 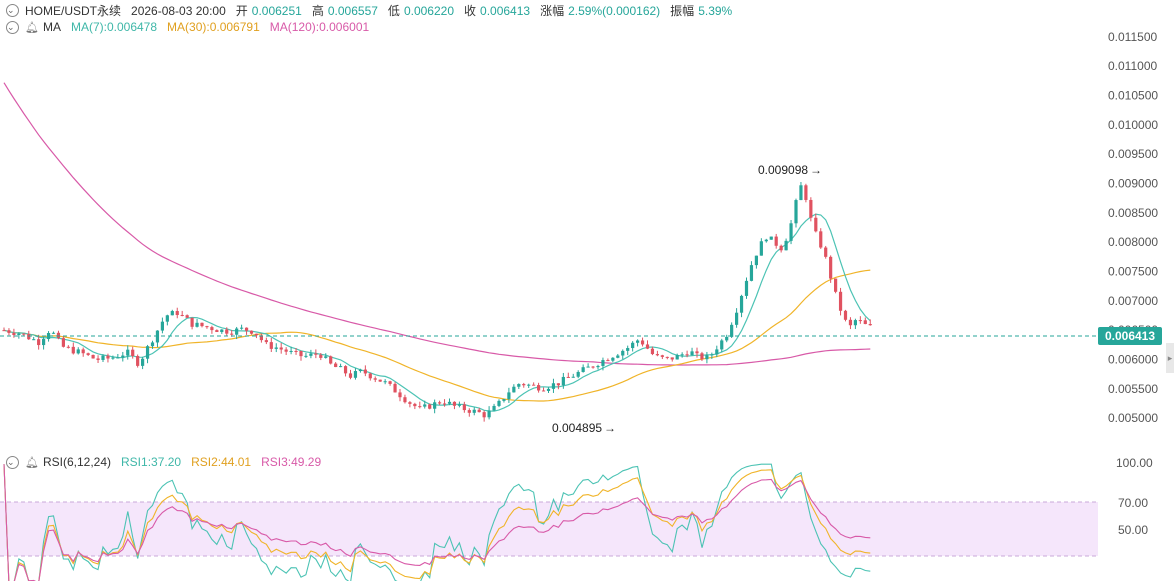 What do you see at coordinates (549, 529) in the screenshot?
I see `rsi-band` at bounding box center [549, 529].